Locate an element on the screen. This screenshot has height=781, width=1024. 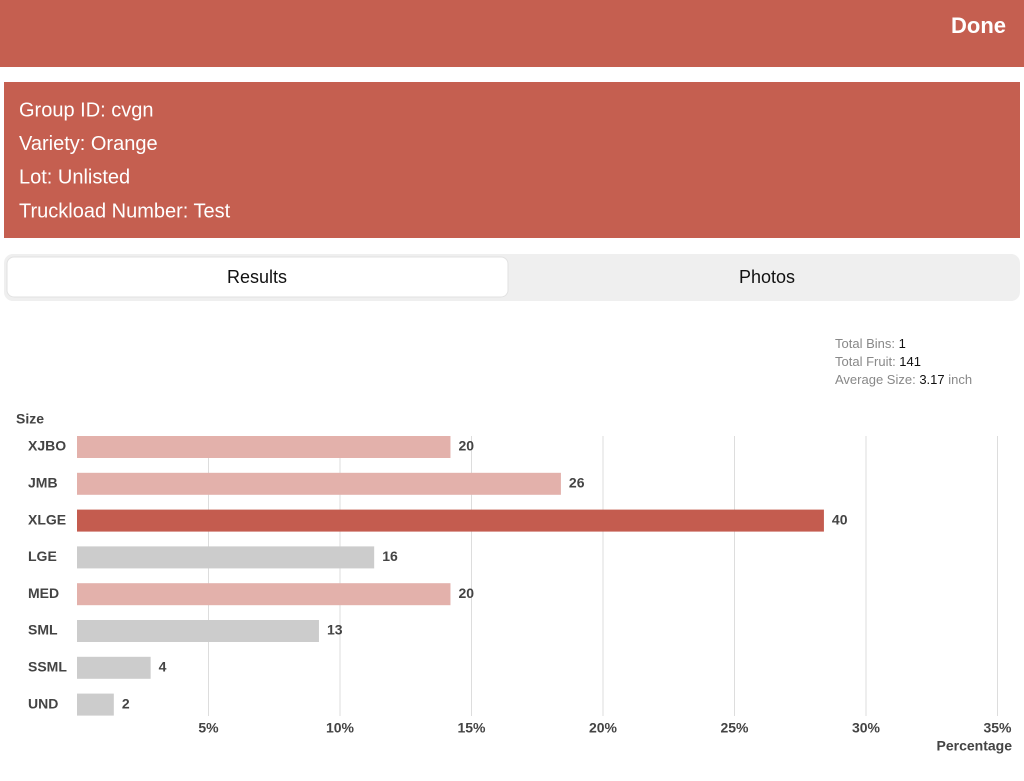
data-label: 26 is located at coordinates (577, 483).